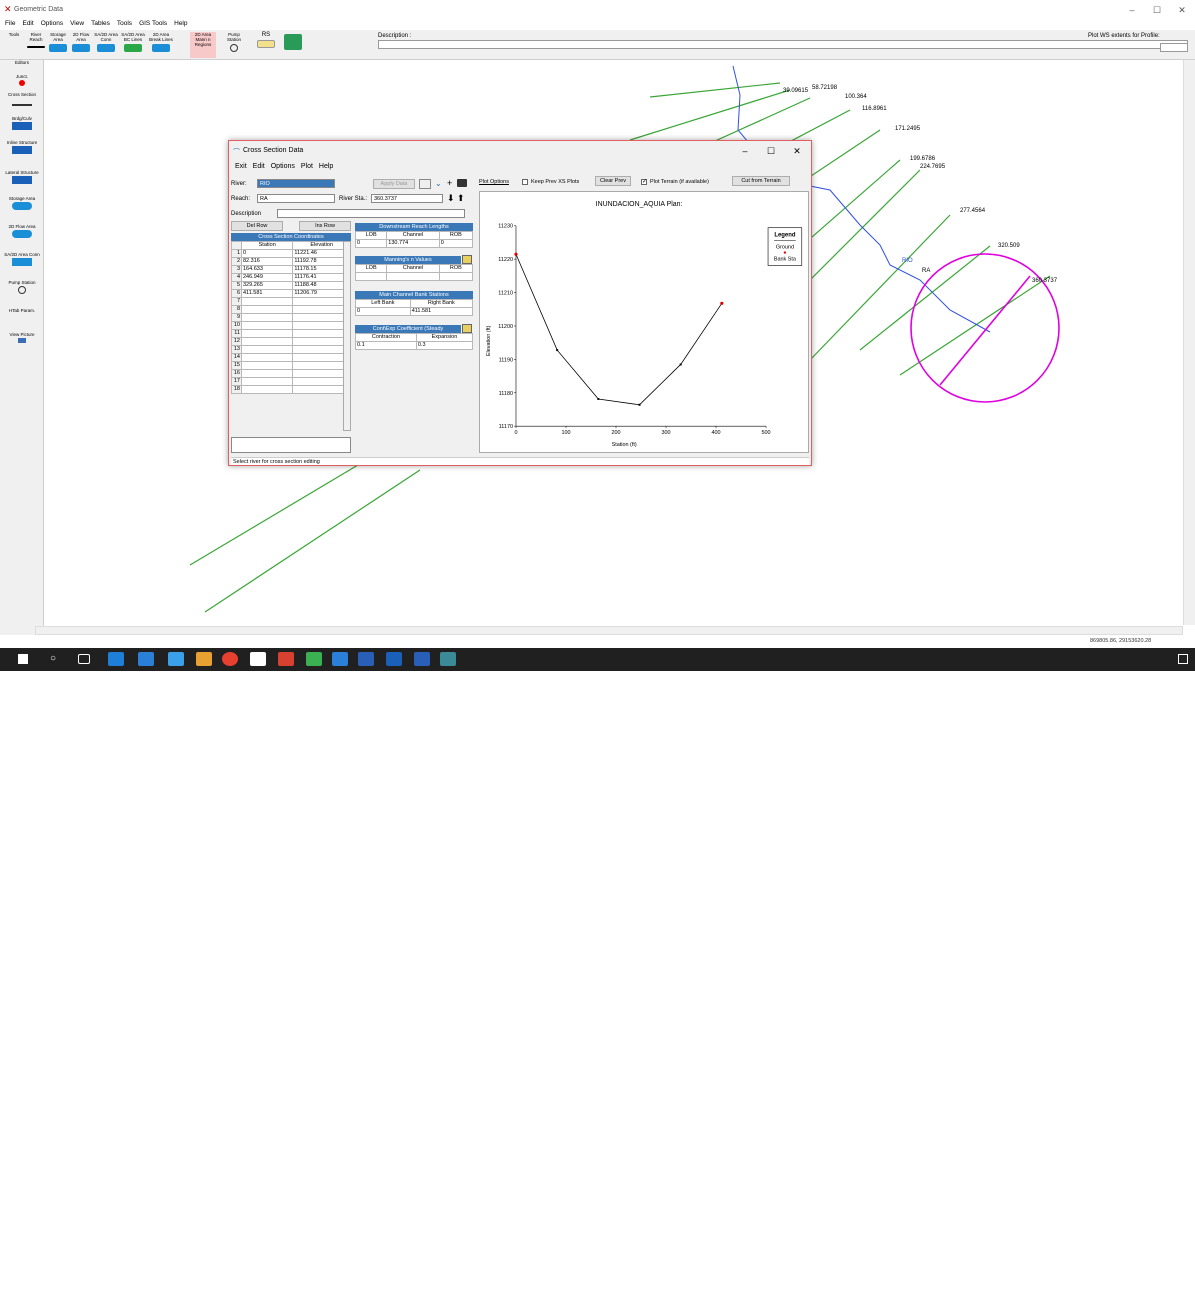 This screenshot has height=1314, width=1195. I want to click on cut-terrain-button: Cut from Terrain, so click(761, 181).